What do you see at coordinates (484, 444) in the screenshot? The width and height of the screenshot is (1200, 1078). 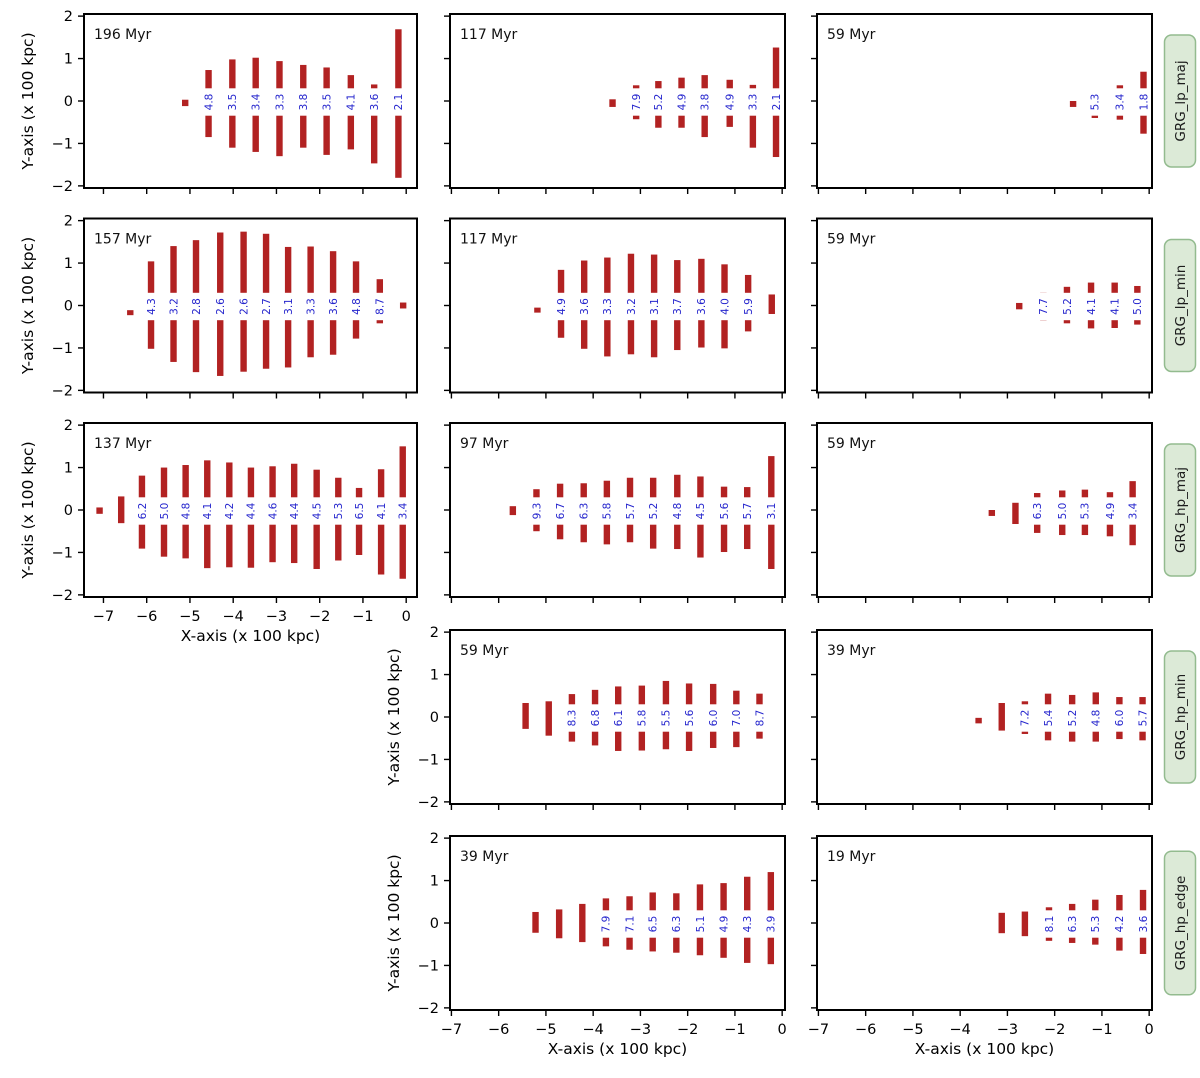 I see `time-label: 97 Myr` at bounding box center [484, 444].